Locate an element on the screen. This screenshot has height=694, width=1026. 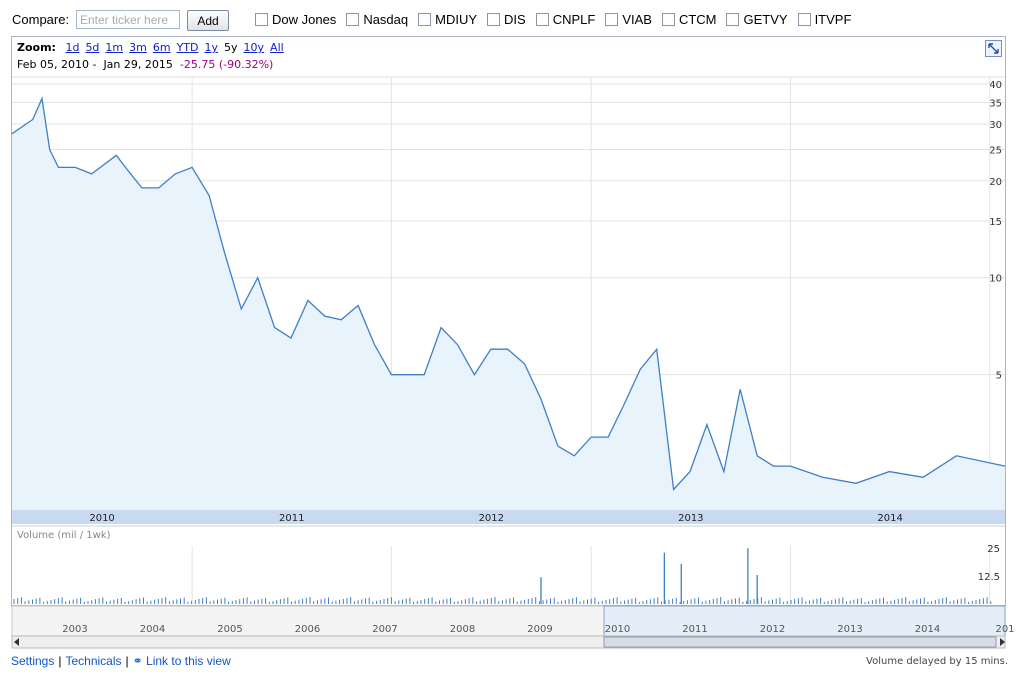
compare-ticker-label: MDIUY is located at coordinates (456, 19).